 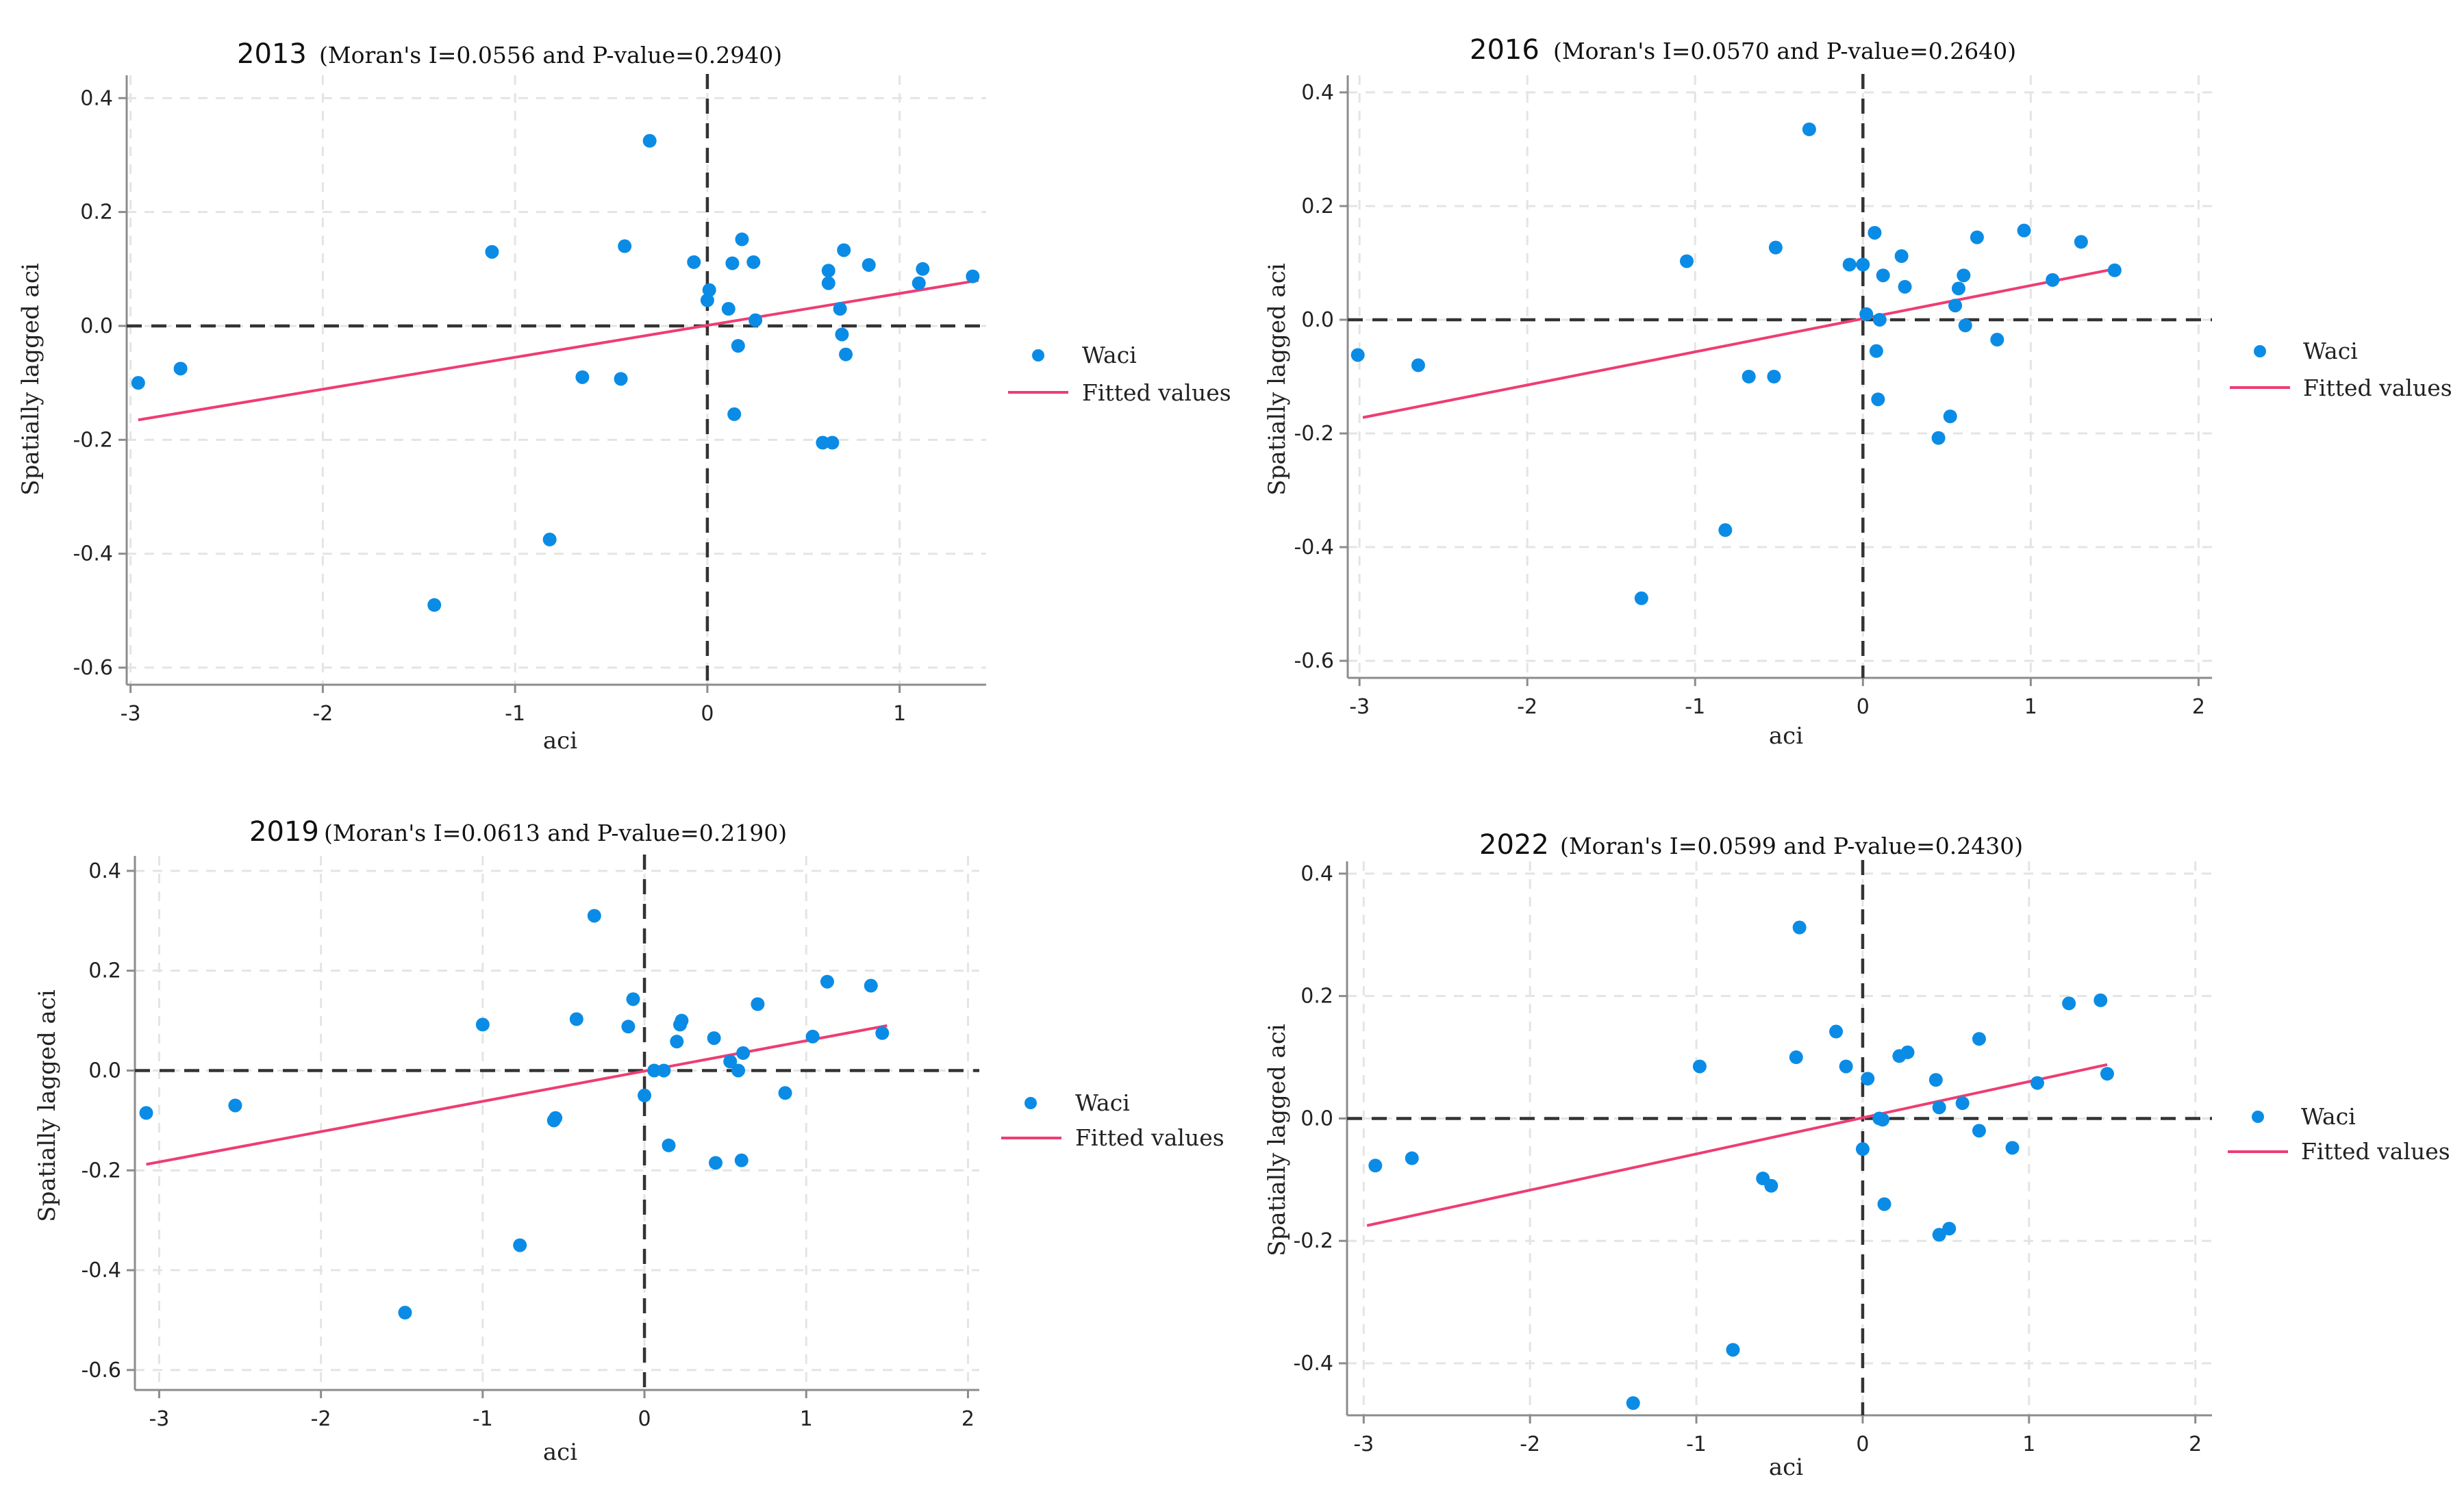 What do you see at coordinates (1317, 320) in the screenshot?
I see `y-tick-label: 0.0` at bounding box center [1317, 320].